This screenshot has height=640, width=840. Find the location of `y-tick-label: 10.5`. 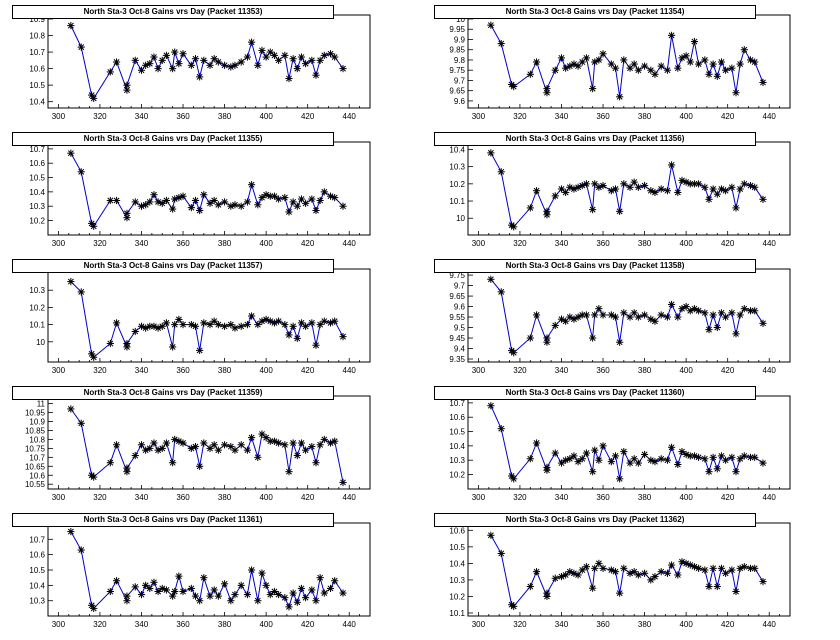

y-tick-label: 10.5 is located at coordinates (457, 547).